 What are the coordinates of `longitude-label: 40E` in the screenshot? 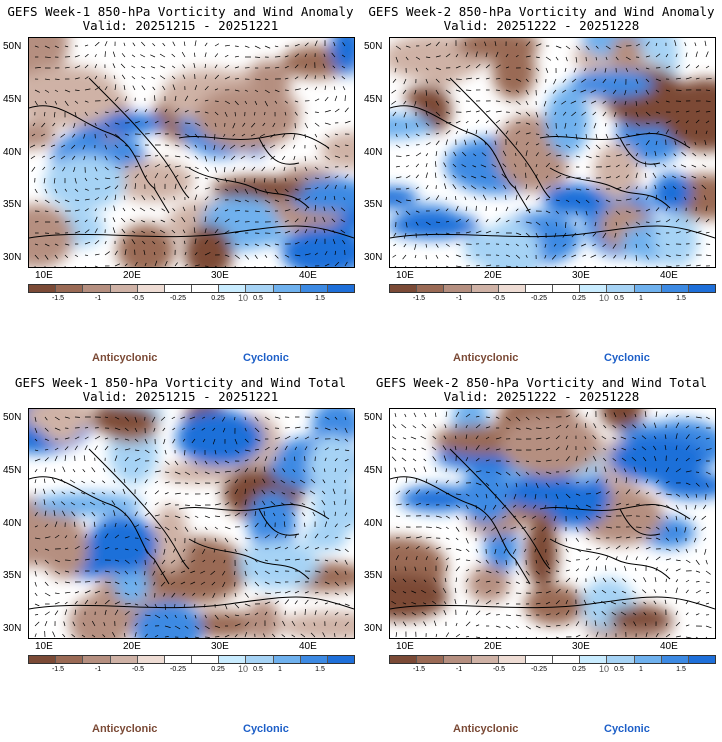 It's located at (669, 646).